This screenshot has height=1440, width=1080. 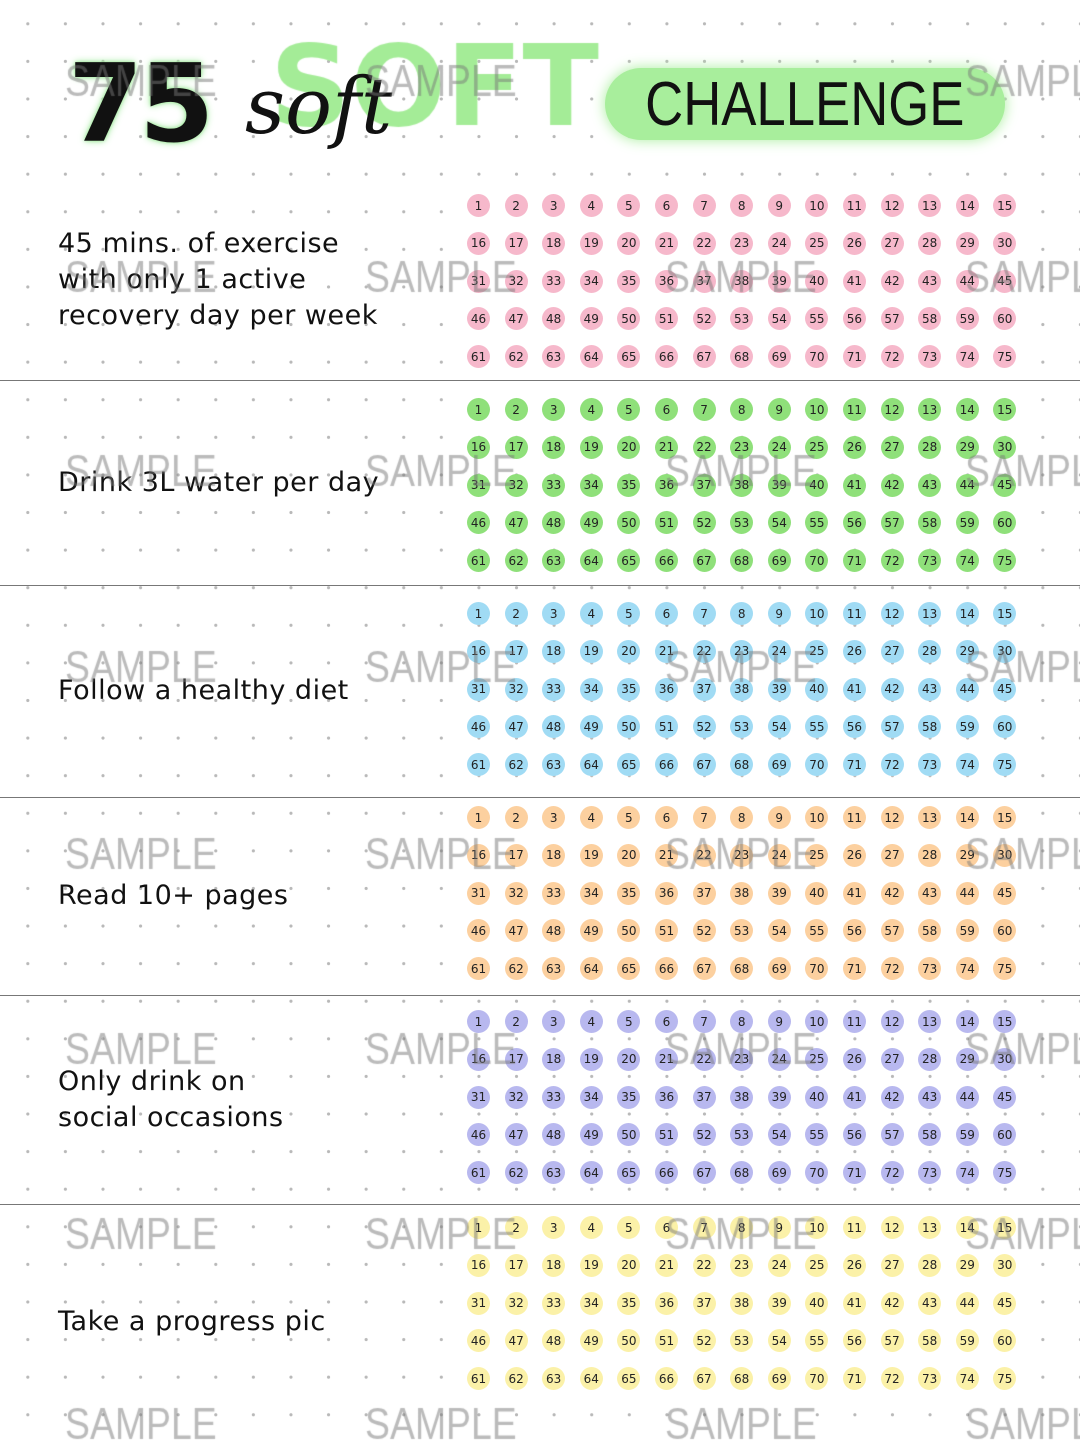 I want to click on day-circle: 72, so click(x=892, y=765).